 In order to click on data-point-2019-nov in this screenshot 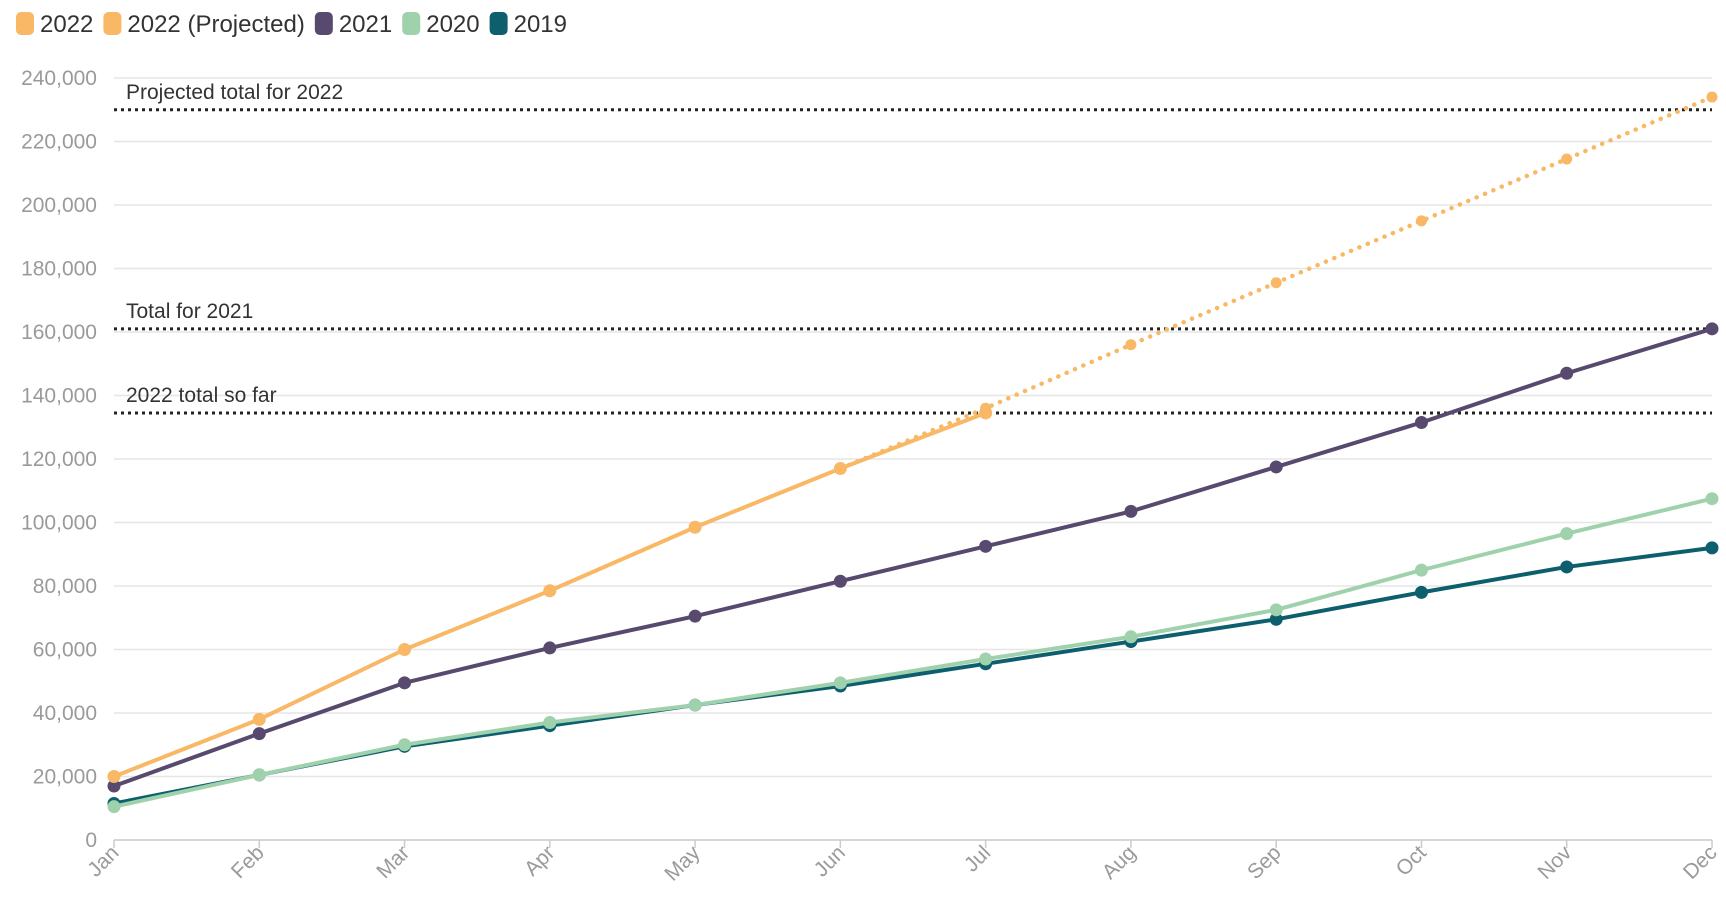, I will do `click(1567, 567)`.